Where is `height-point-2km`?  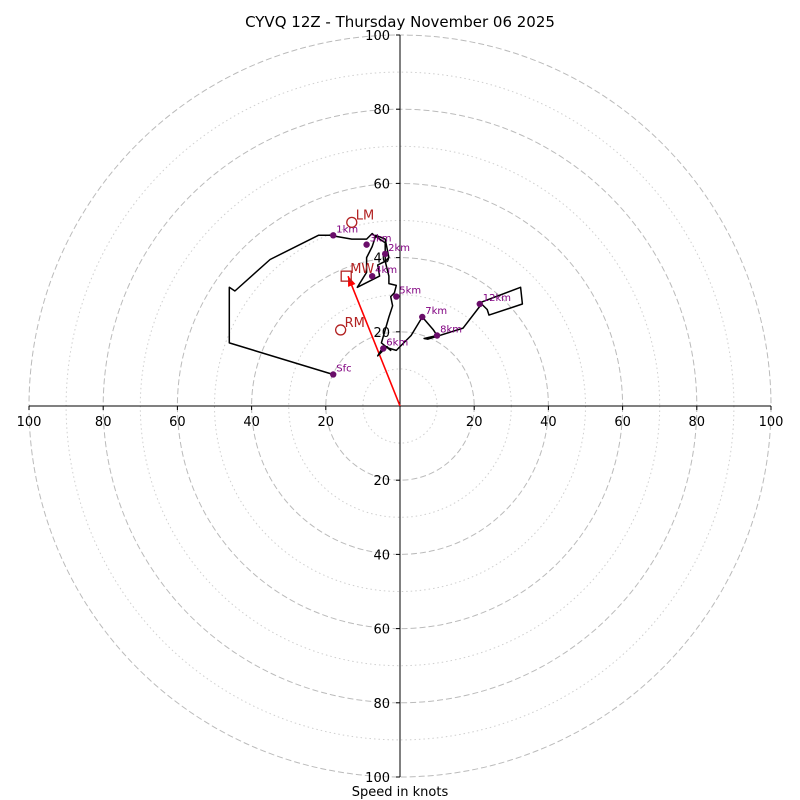
height-point-2km is located at coordinates (385, 254).